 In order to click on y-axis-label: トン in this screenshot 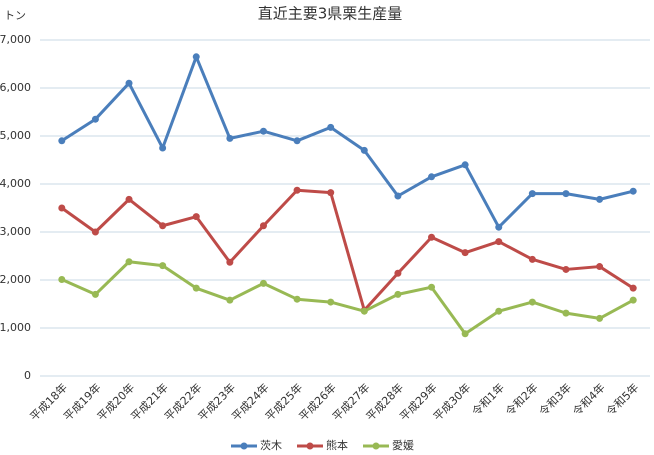, I will do `click(15, 15)`.